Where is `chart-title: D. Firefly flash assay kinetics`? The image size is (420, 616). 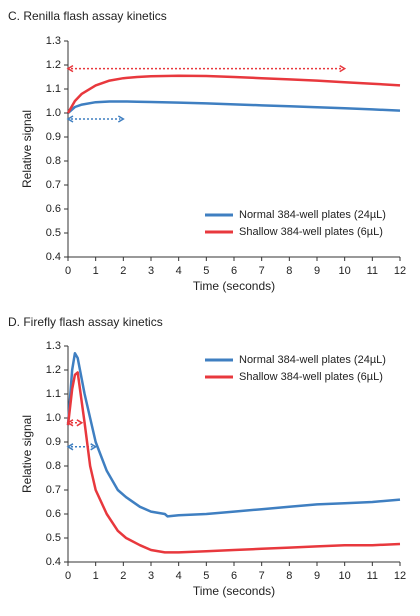
chart-title: D. Firefly flash assay kinetics is located at coordinates (85, 322).